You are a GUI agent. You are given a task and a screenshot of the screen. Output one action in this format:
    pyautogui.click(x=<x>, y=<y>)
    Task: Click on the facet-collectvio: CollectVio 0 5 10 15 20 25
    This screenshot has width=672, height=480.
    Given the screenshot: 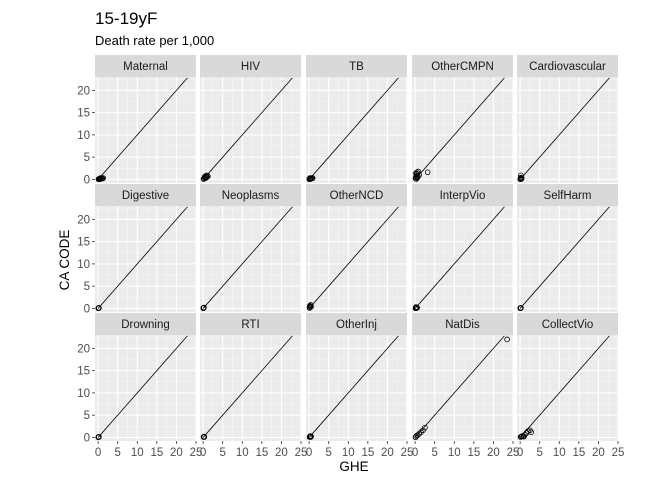 What is the action you would take?
    pyautogui.click(x=570, y=386)
    